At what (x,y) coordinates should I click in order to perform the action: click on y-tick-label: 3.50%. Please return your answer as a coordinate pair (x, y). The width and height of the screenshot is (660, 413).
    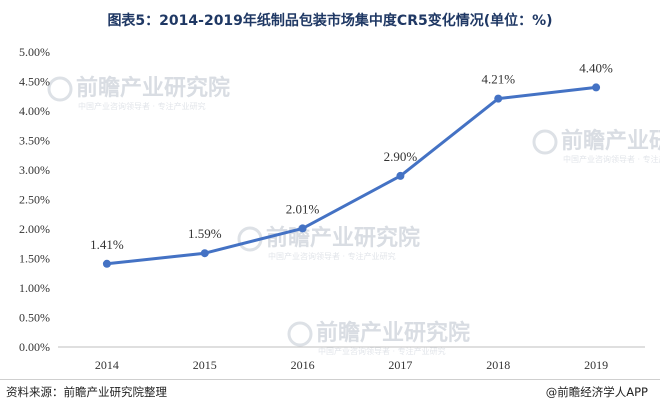
    Looking at the image, I should click on (34, 141).